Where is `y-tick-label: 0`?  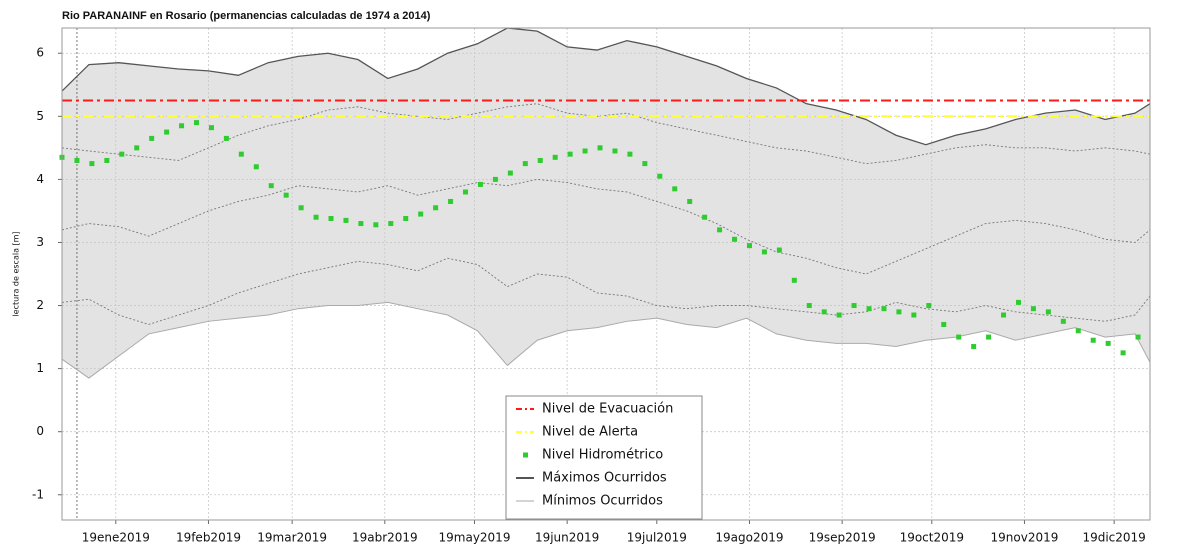 y-tick-label: 0 is located at coordinates (40, 431).